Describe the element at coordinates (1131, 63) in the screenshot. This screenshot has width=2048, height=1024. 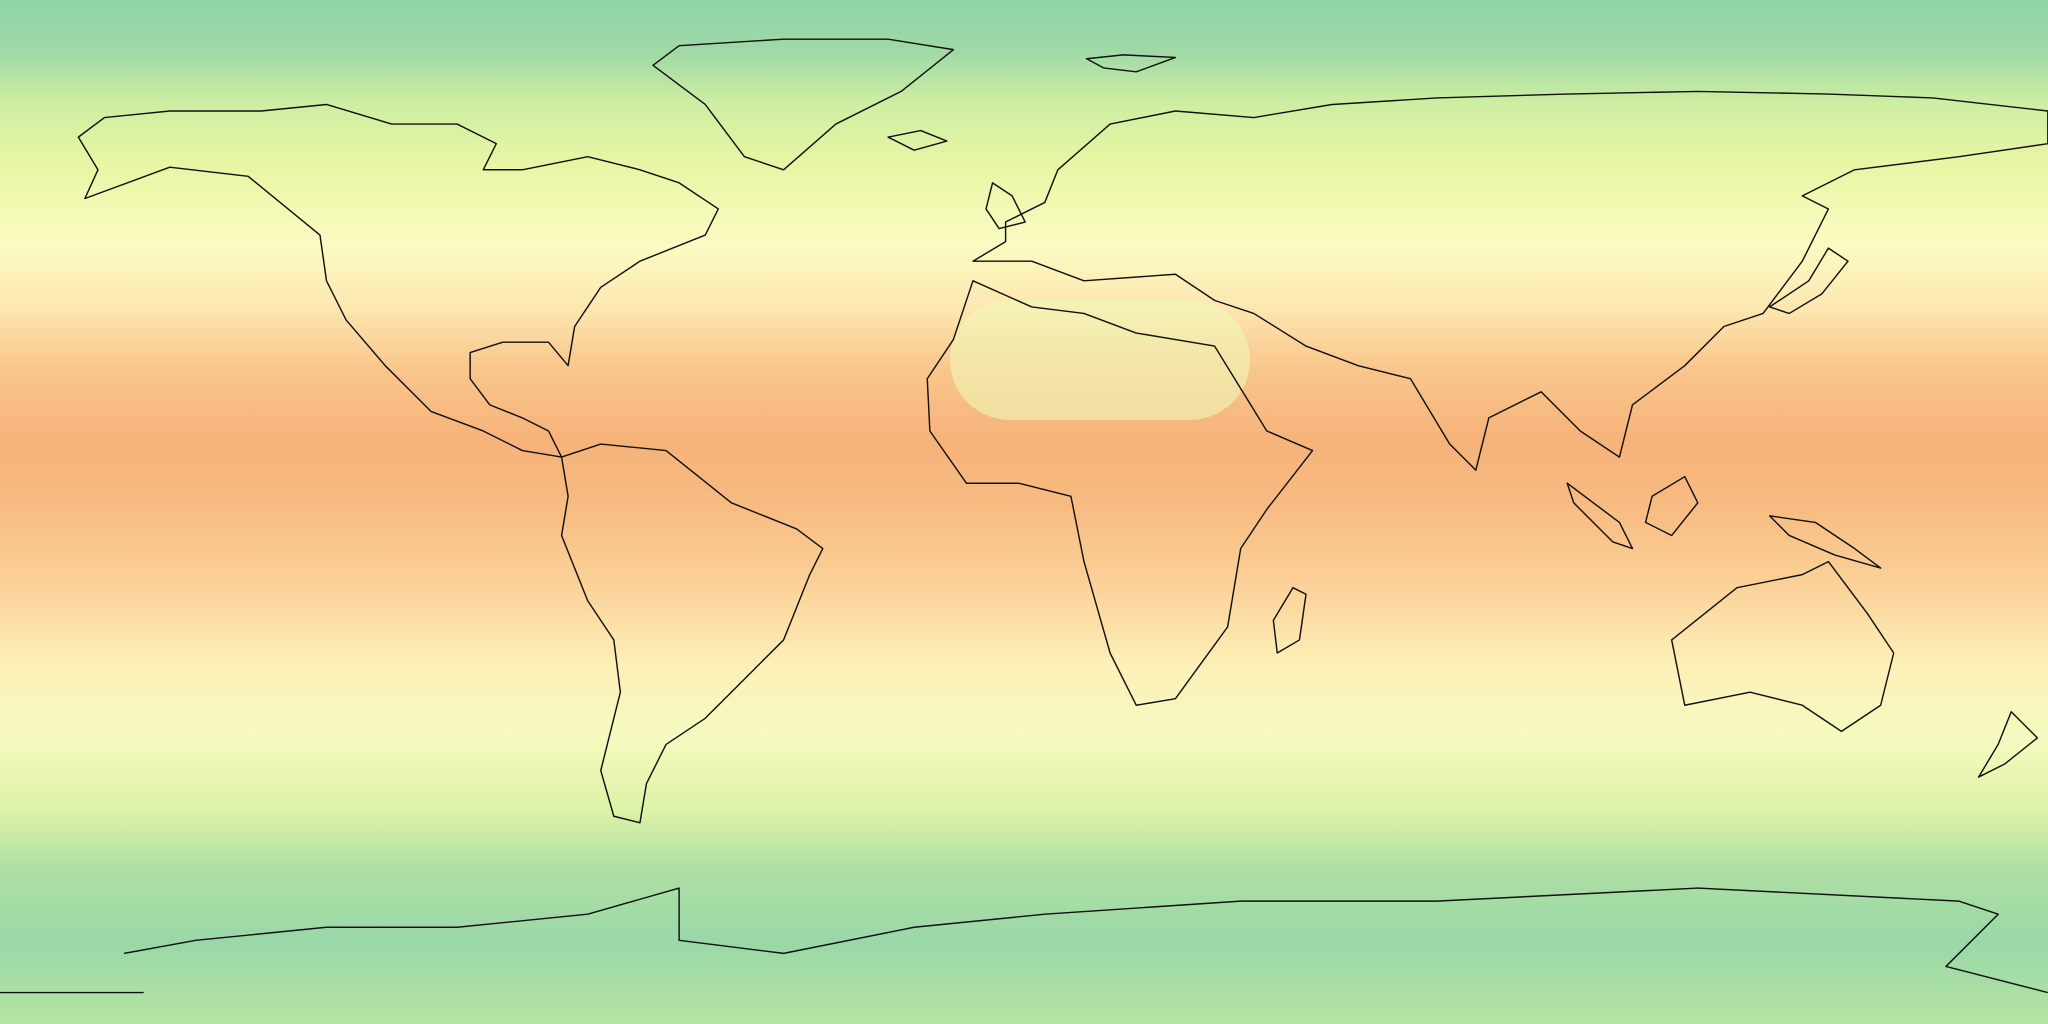
I see `coastline-svalbard` at that location.